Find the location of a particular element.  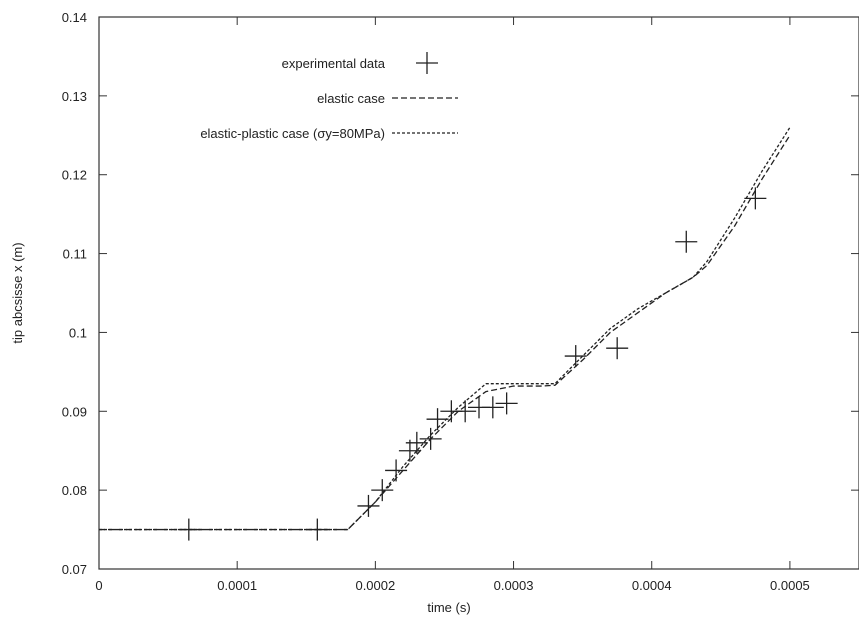

legend-label: elastic-plastic case (σy=80MPa) is located at coordinates (292, 133).